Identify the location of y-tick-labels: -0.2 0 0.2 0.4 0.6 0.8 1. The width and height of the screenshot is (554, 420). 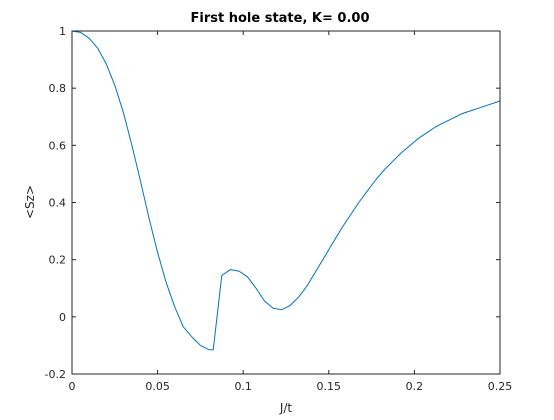
(55, 203).